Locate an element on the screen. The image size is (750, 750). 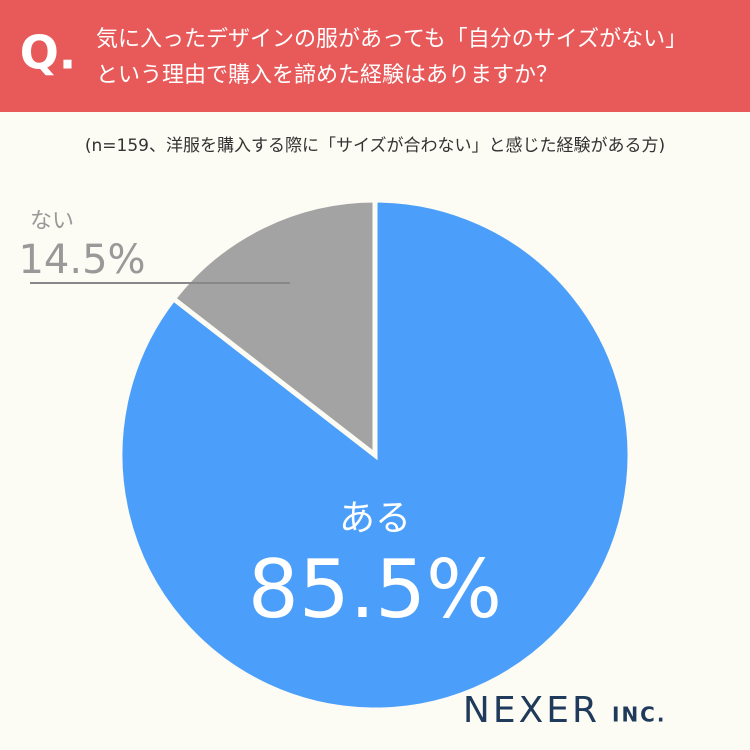
value-label: 85.5% is located at coordinates (375, 589).